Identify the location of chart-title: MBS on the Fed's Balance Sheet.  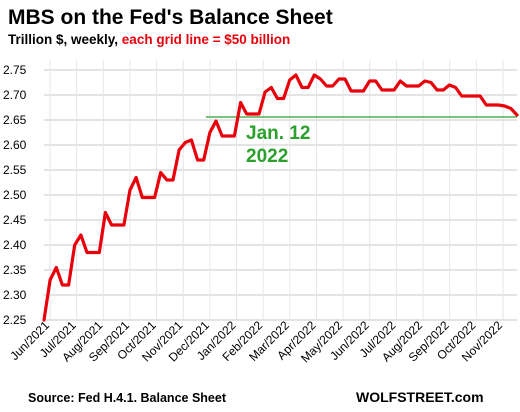
(170, 17).